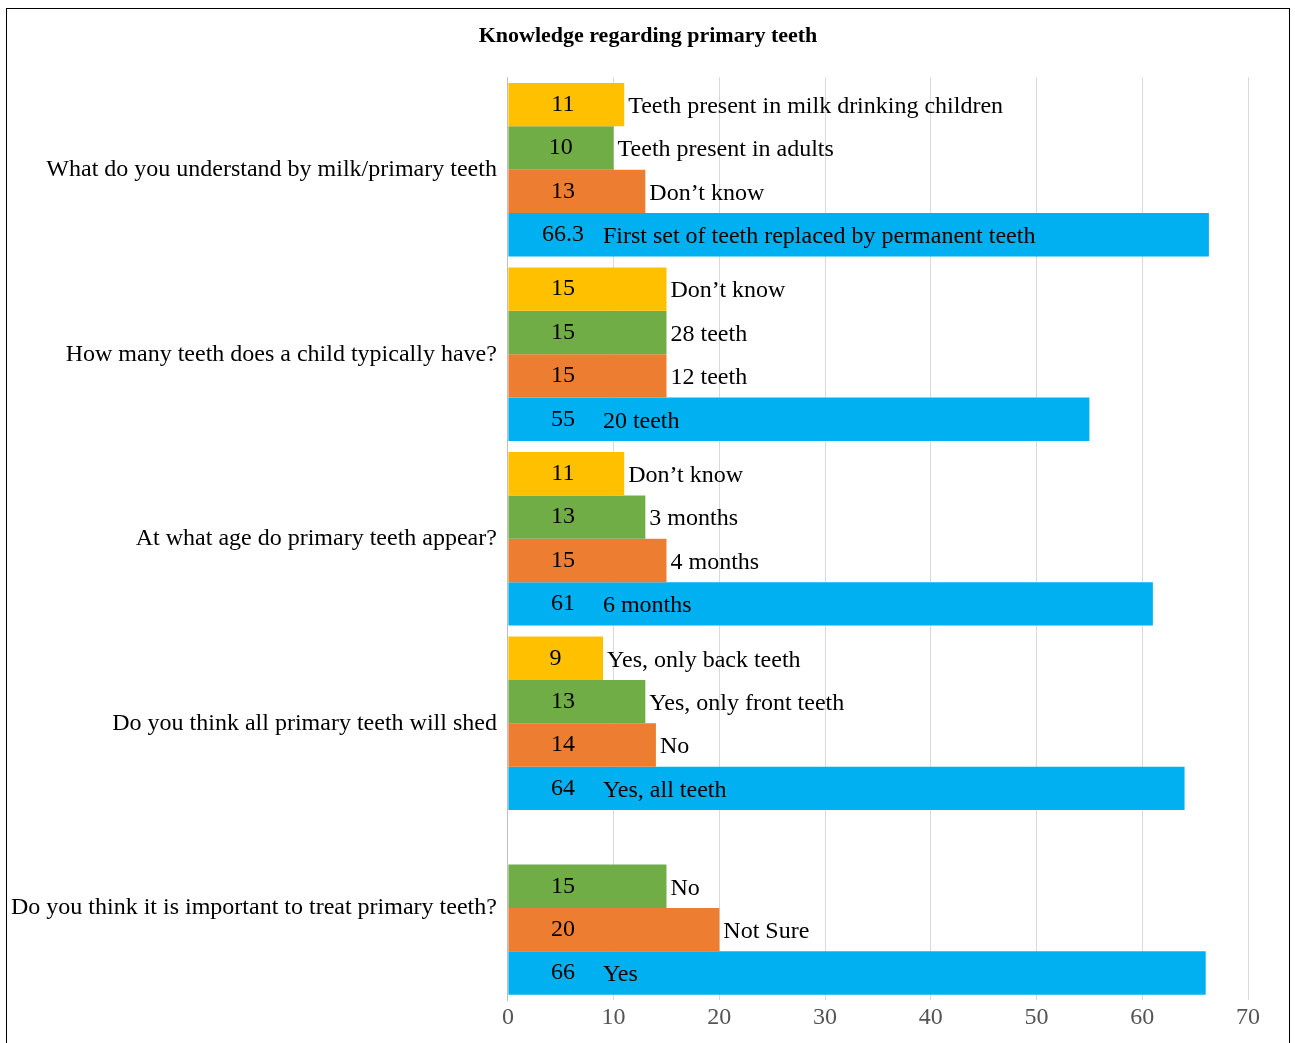  What do you see at coordinates (819, 235) in the screenshot?
I see `annotation: First set of teeth replaced by permanent teeth` at bounding box center [819, 235].